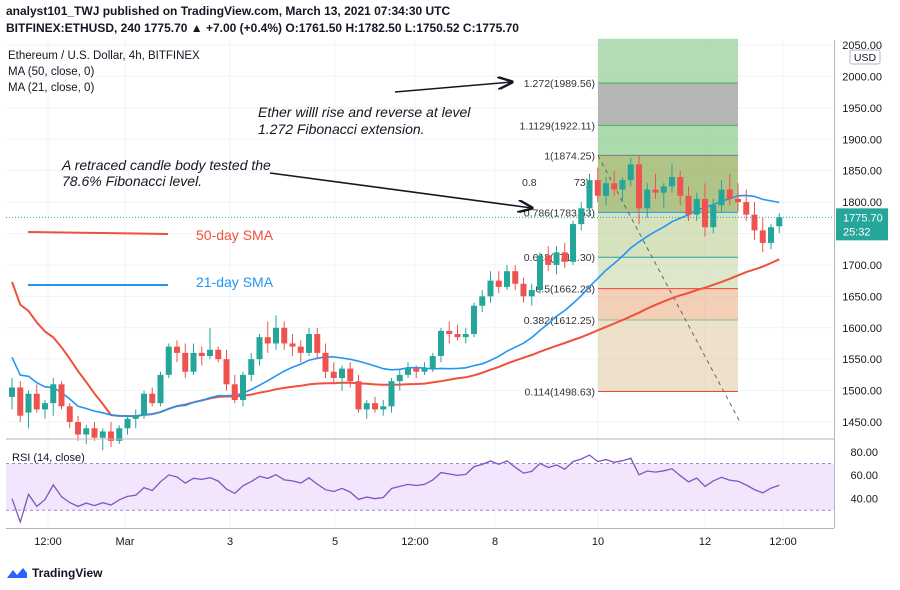 This screenshot has width=900, height=590. Describe the element at coordinates (341, 129) in the screenshot. I see `annotation-line: 1.272 Fibonacci extension.` at that location.